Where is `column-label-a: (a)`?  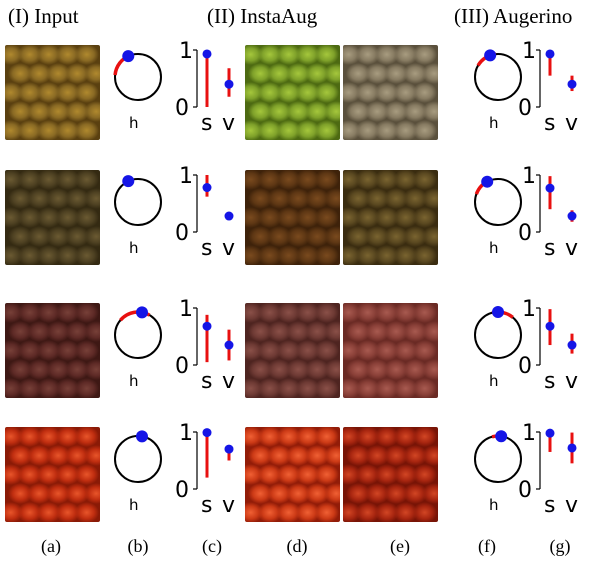
column-label-a: (a) is located at coordinates (51, 546).